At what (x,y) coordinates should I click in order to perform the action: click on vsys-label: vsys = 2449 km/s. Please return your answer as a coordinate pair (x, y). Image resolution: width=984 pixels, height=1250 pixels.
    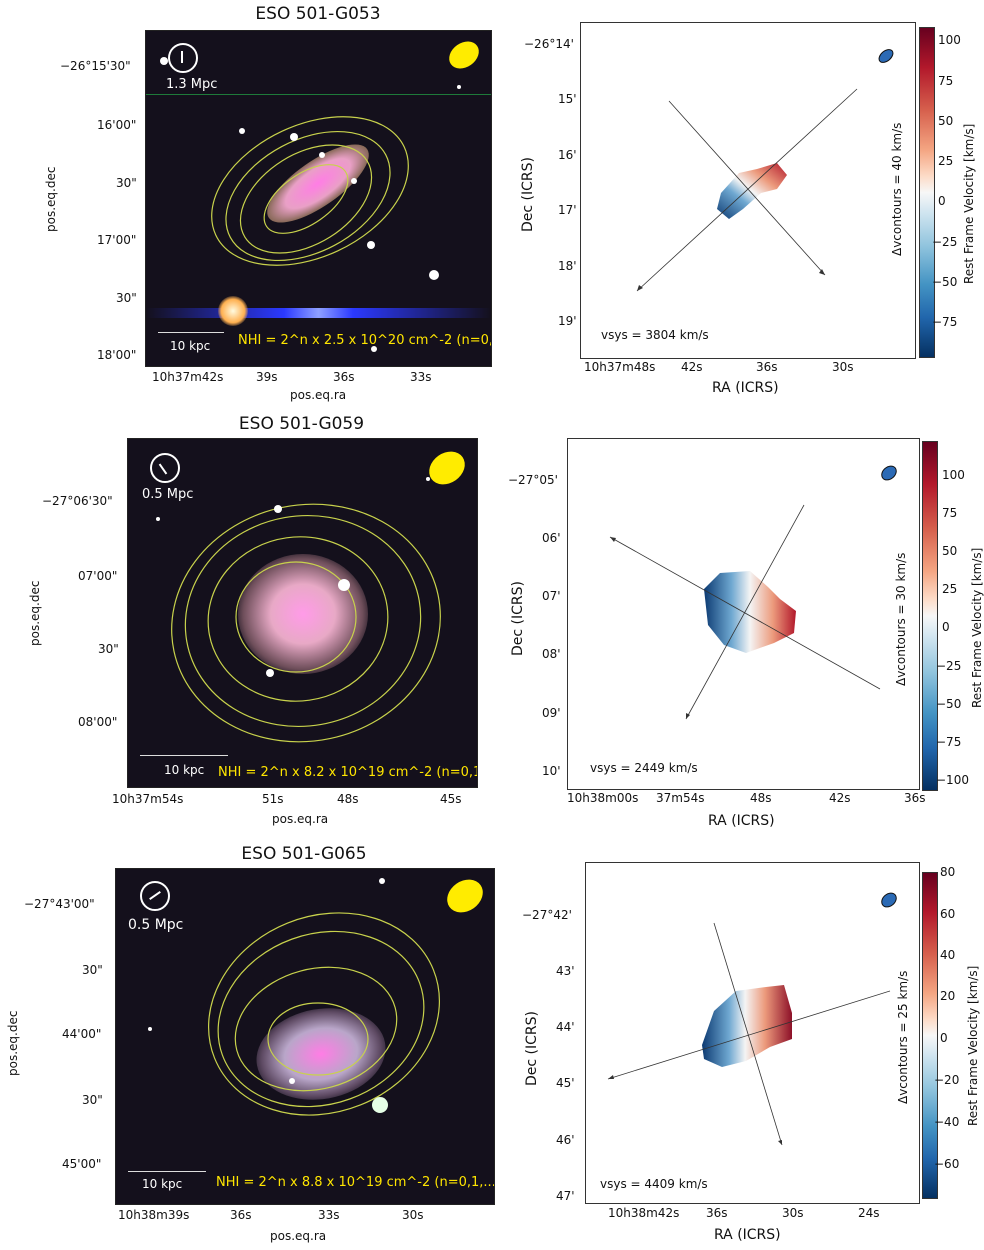
    Looking at the image, I should click on (644, 768).